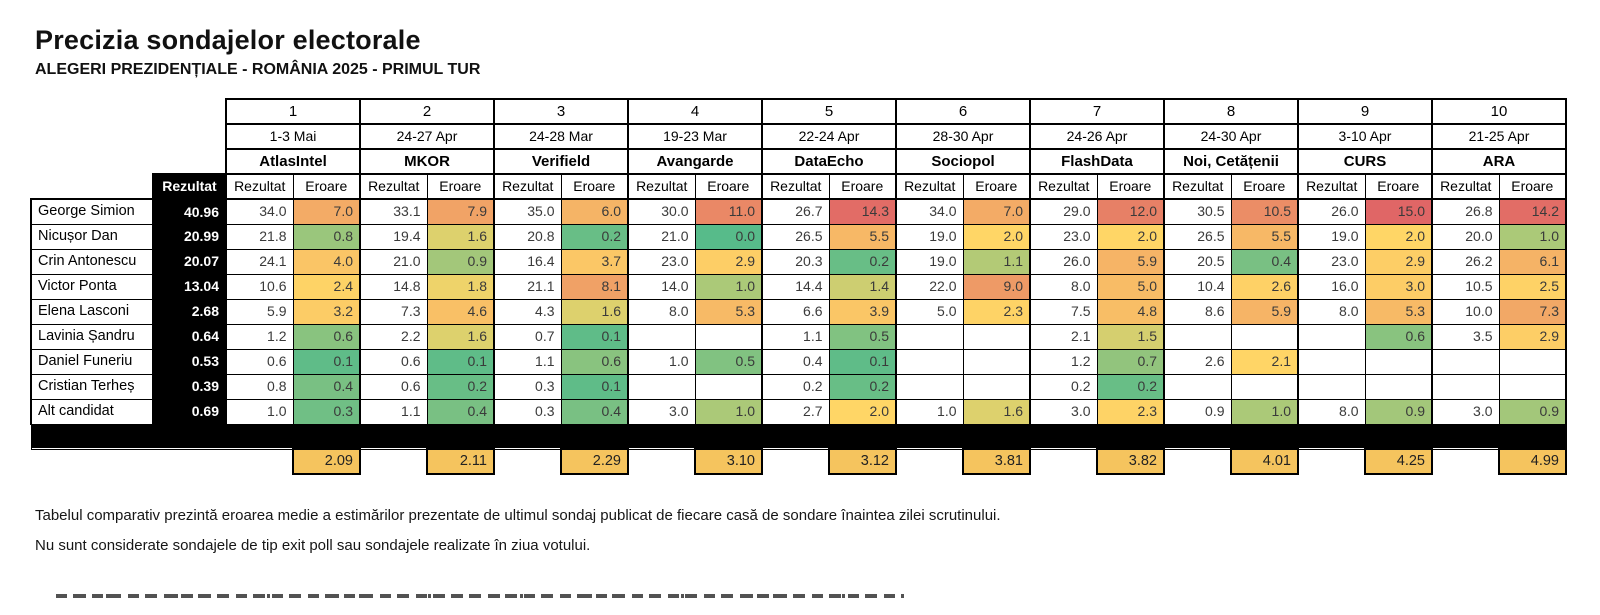  What do you see at coordinates (1130, 311) in the screenshot?
I see `poll-error-cell: 4.8` at bounding box center [1130, 311].